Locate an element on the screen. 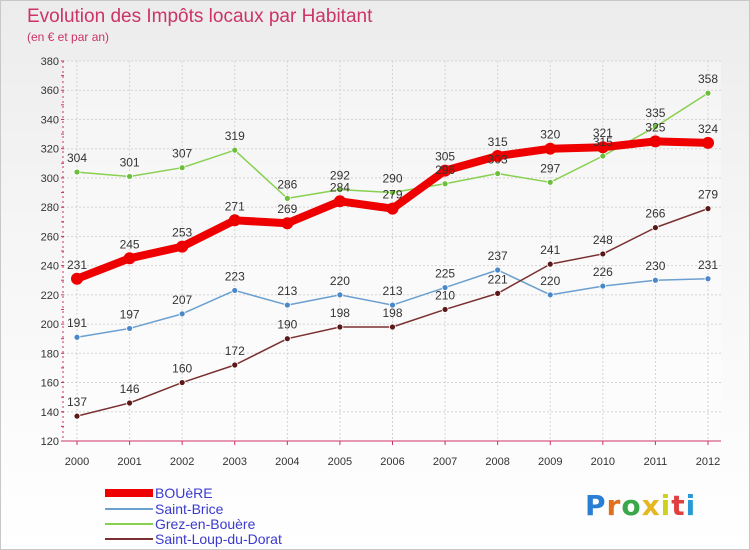  y-tick-label: 360 is located at coordinates (50, 91).